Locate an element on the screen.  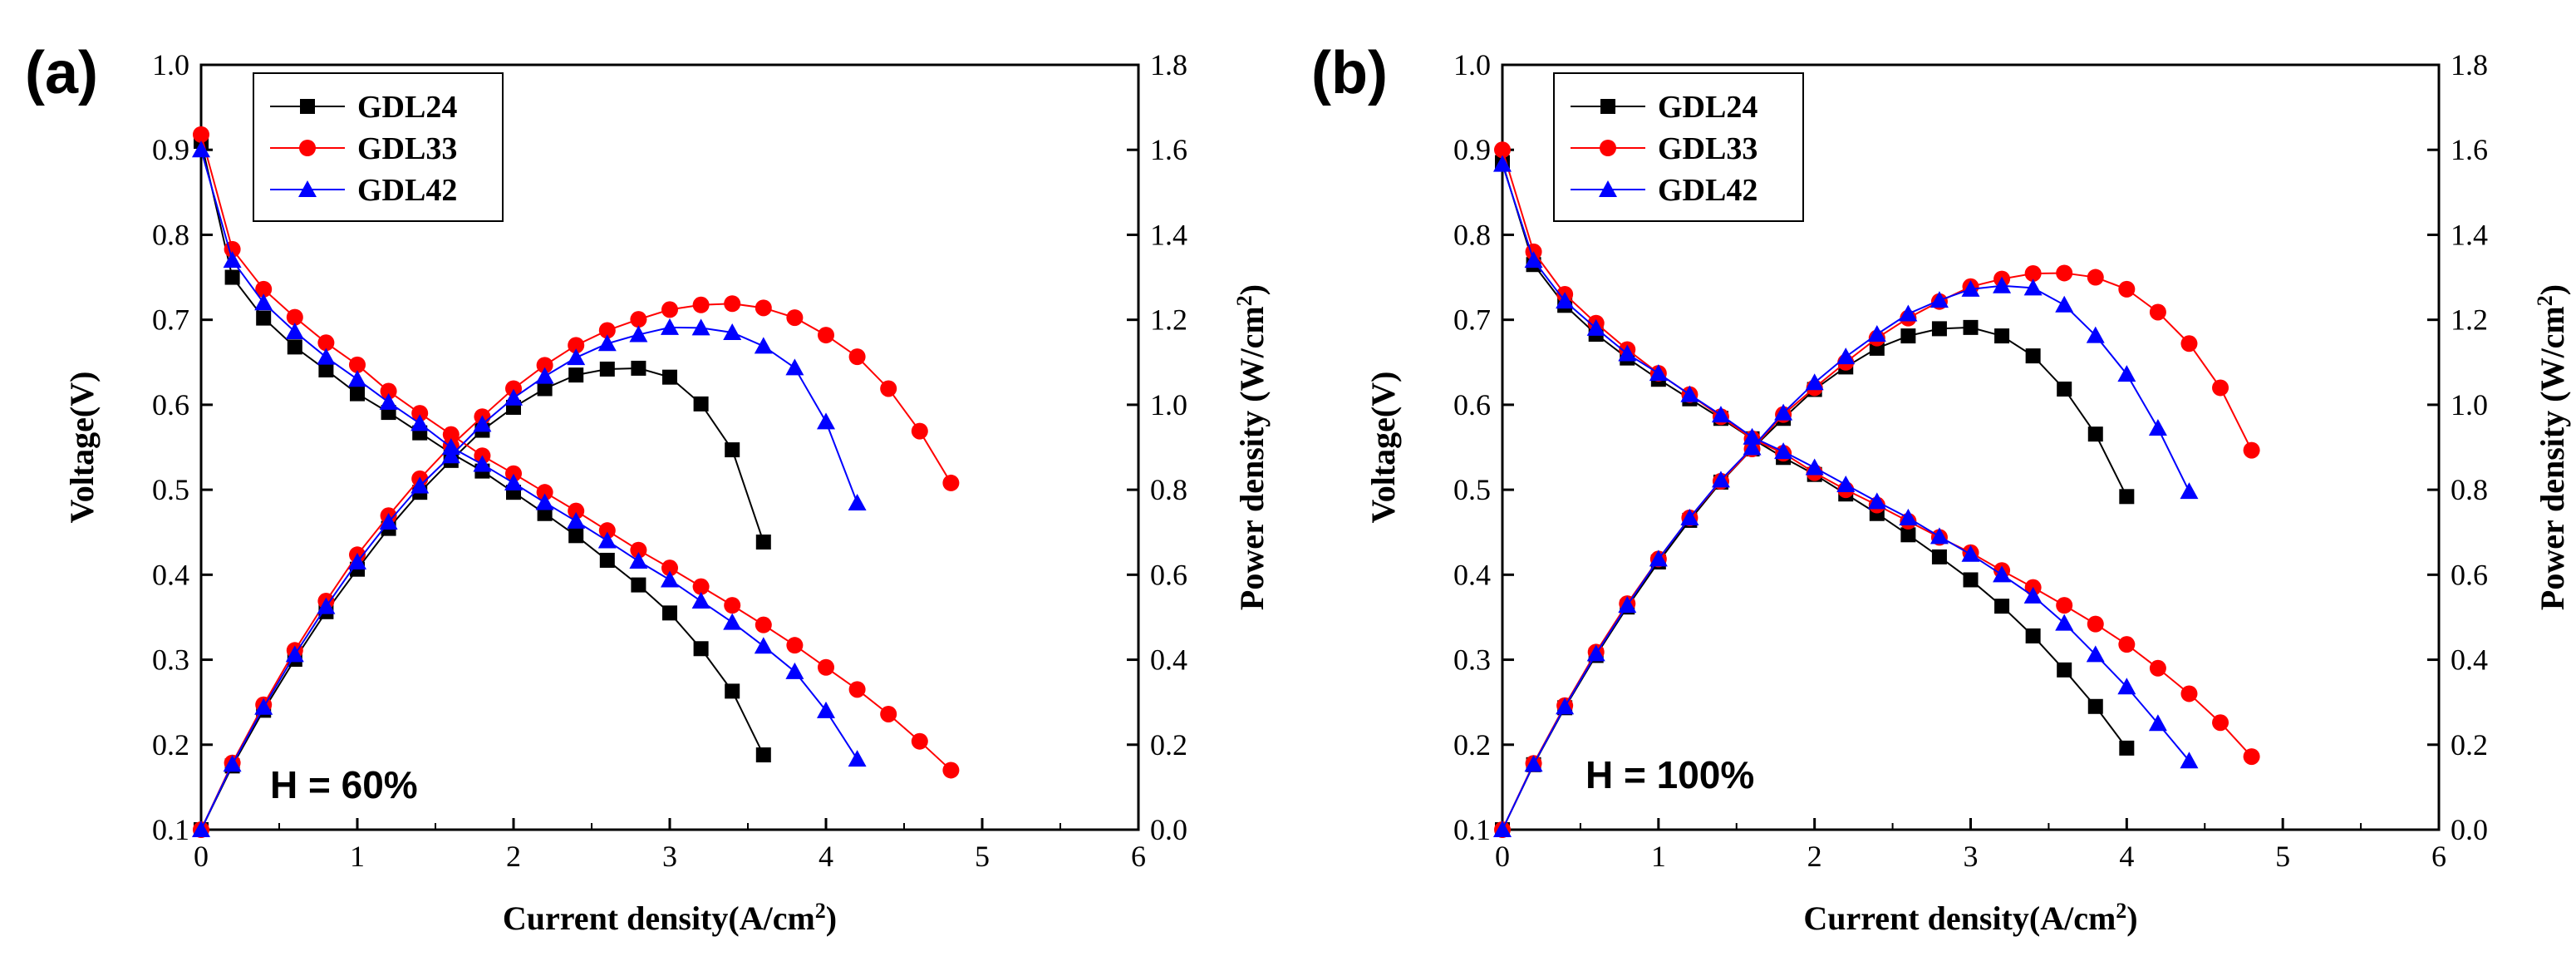
x-axis-title-text: Current density(A/cm is located at coordinates (1959, 918).